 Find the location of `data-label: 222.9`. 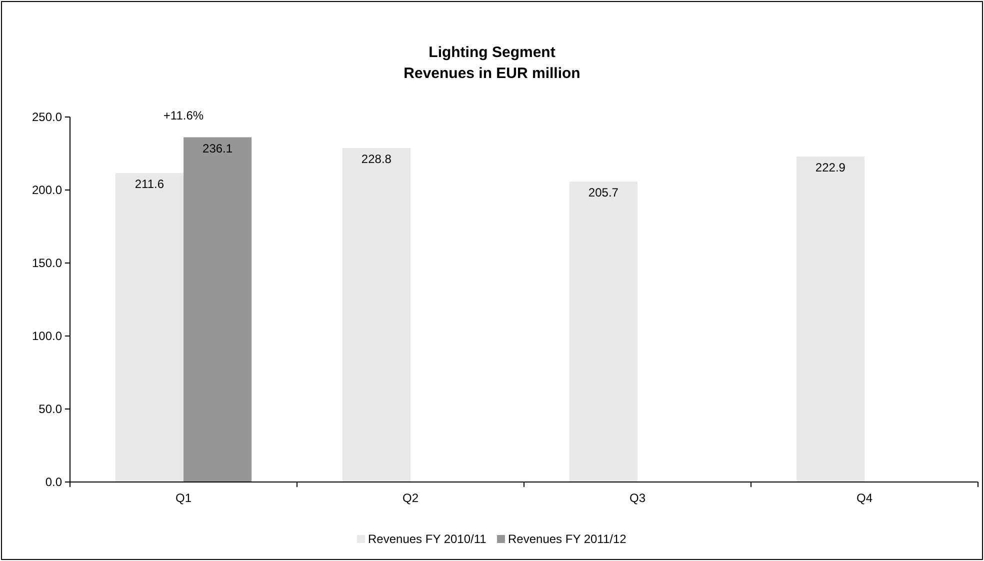

data-label: 222.9 is located at coordinates (830, 167).